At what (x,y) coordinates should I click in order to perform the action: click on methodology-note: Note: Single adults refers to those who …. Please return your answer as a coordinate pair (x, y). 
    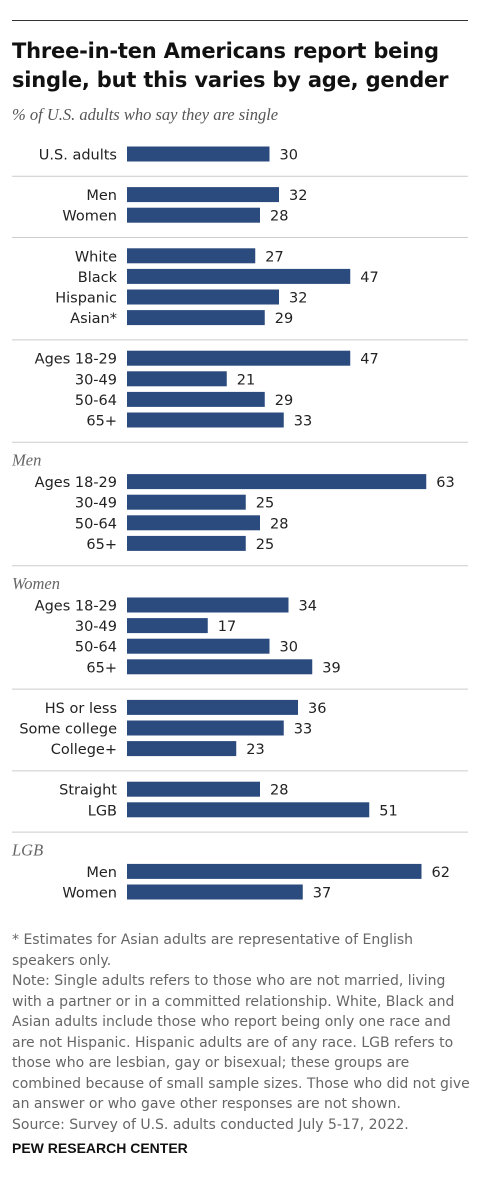
    Looking at the image, I should click on (241, 1042).